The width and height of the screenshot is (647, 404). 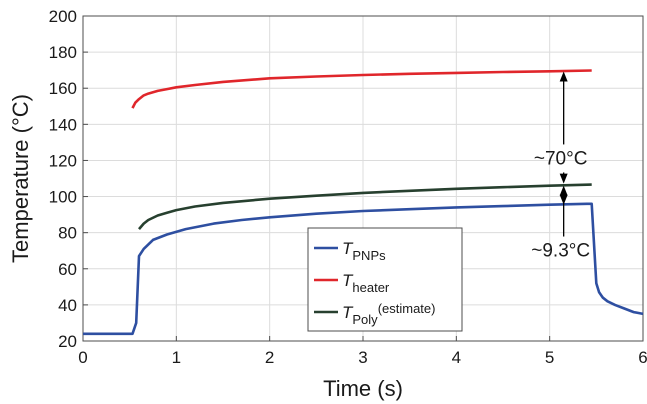 What do you see at coordinates (67, 305) in the screenshot?
I see `y-tick-label: 40` at bounding box center [67, 305].